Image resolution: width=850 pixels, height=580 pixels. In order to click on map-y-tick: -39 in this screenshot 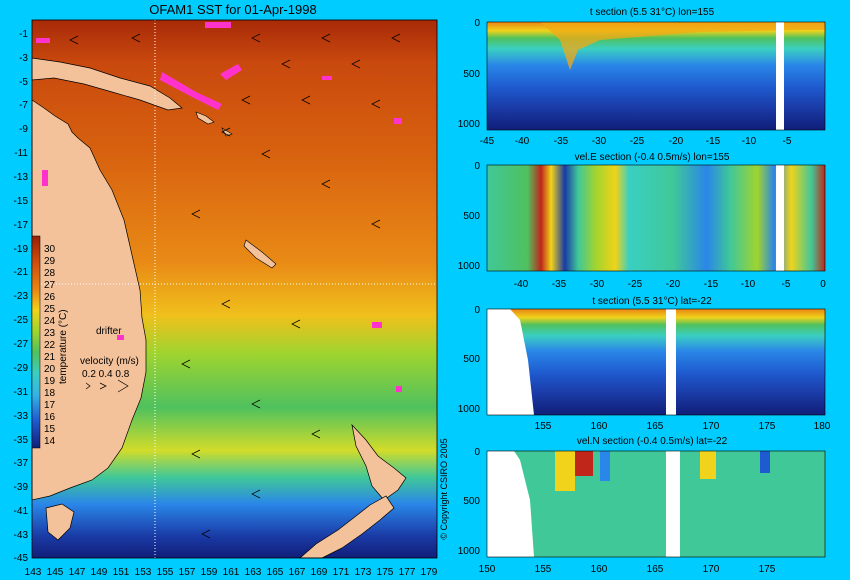, I will do `click(21, 487)`.